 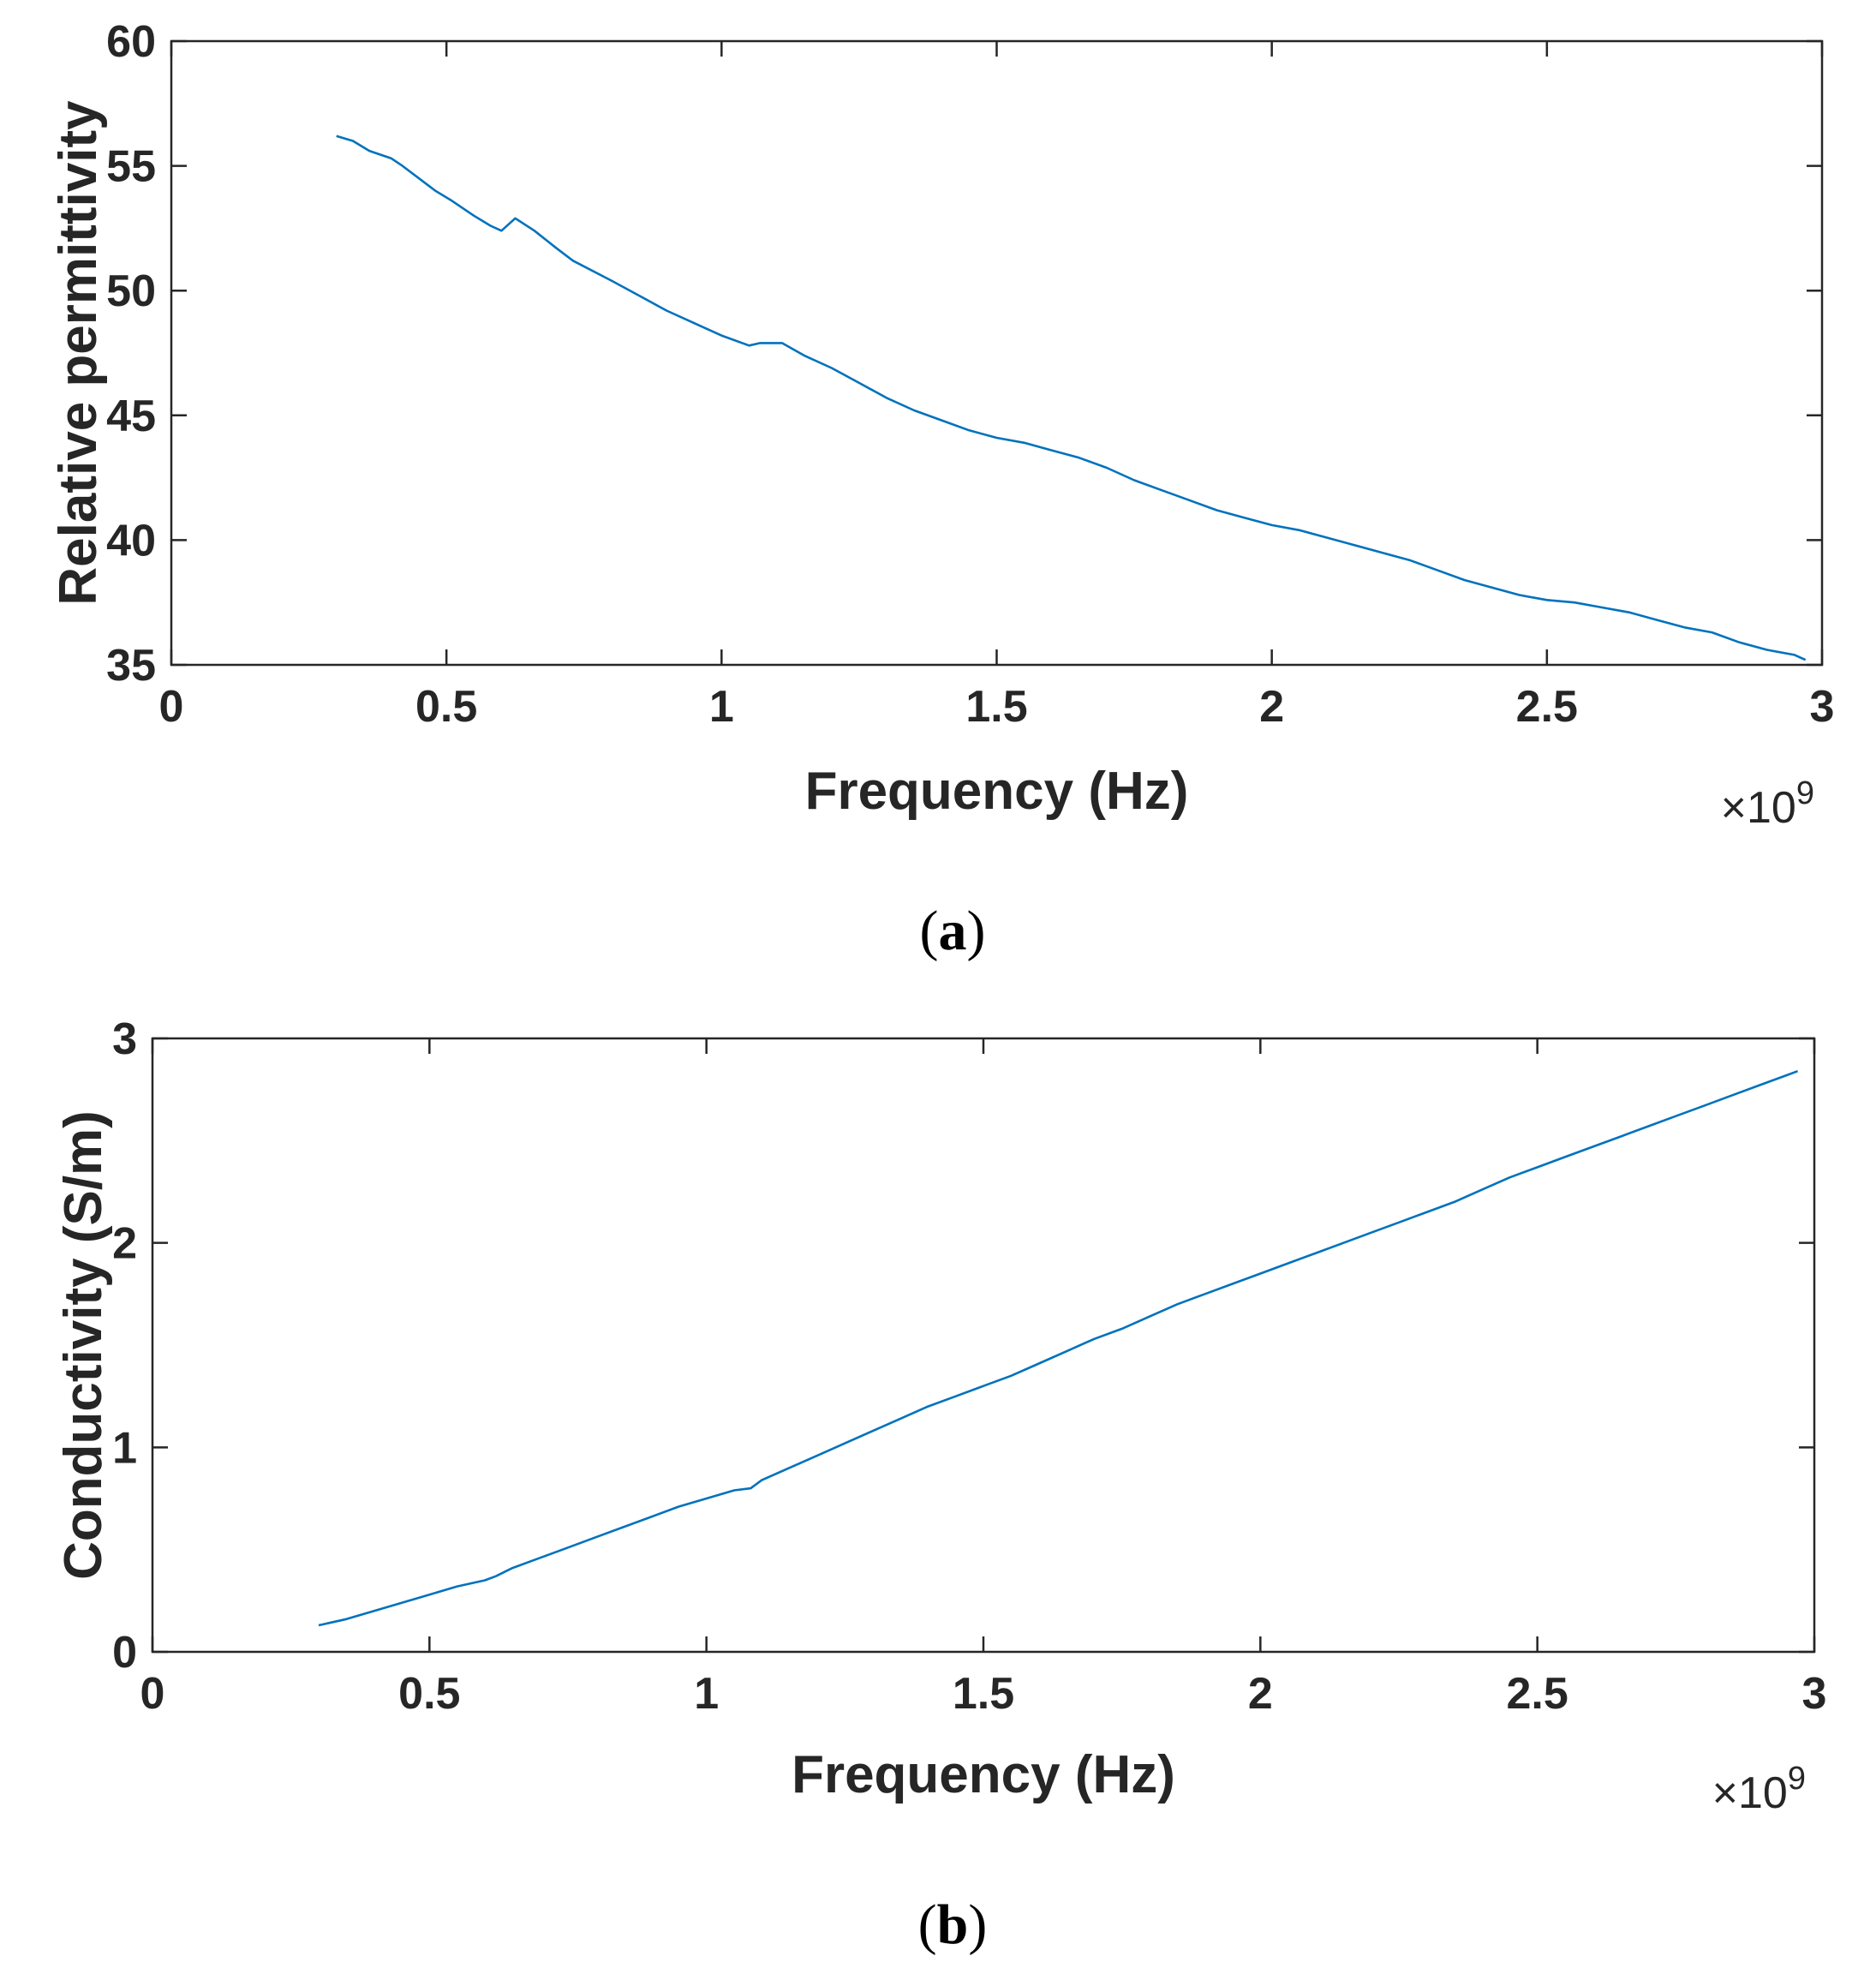 I want to click on chart-b-x-tick-label: 2, so click(x=1260, y=1694).